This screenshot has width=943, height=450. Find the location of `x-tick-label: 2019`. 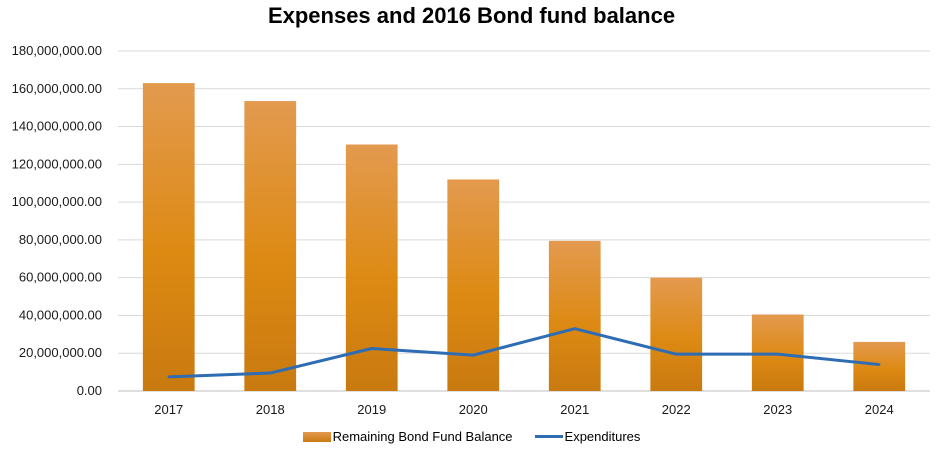

x-tick-label: 2019 is located at coordinates (371, 409).